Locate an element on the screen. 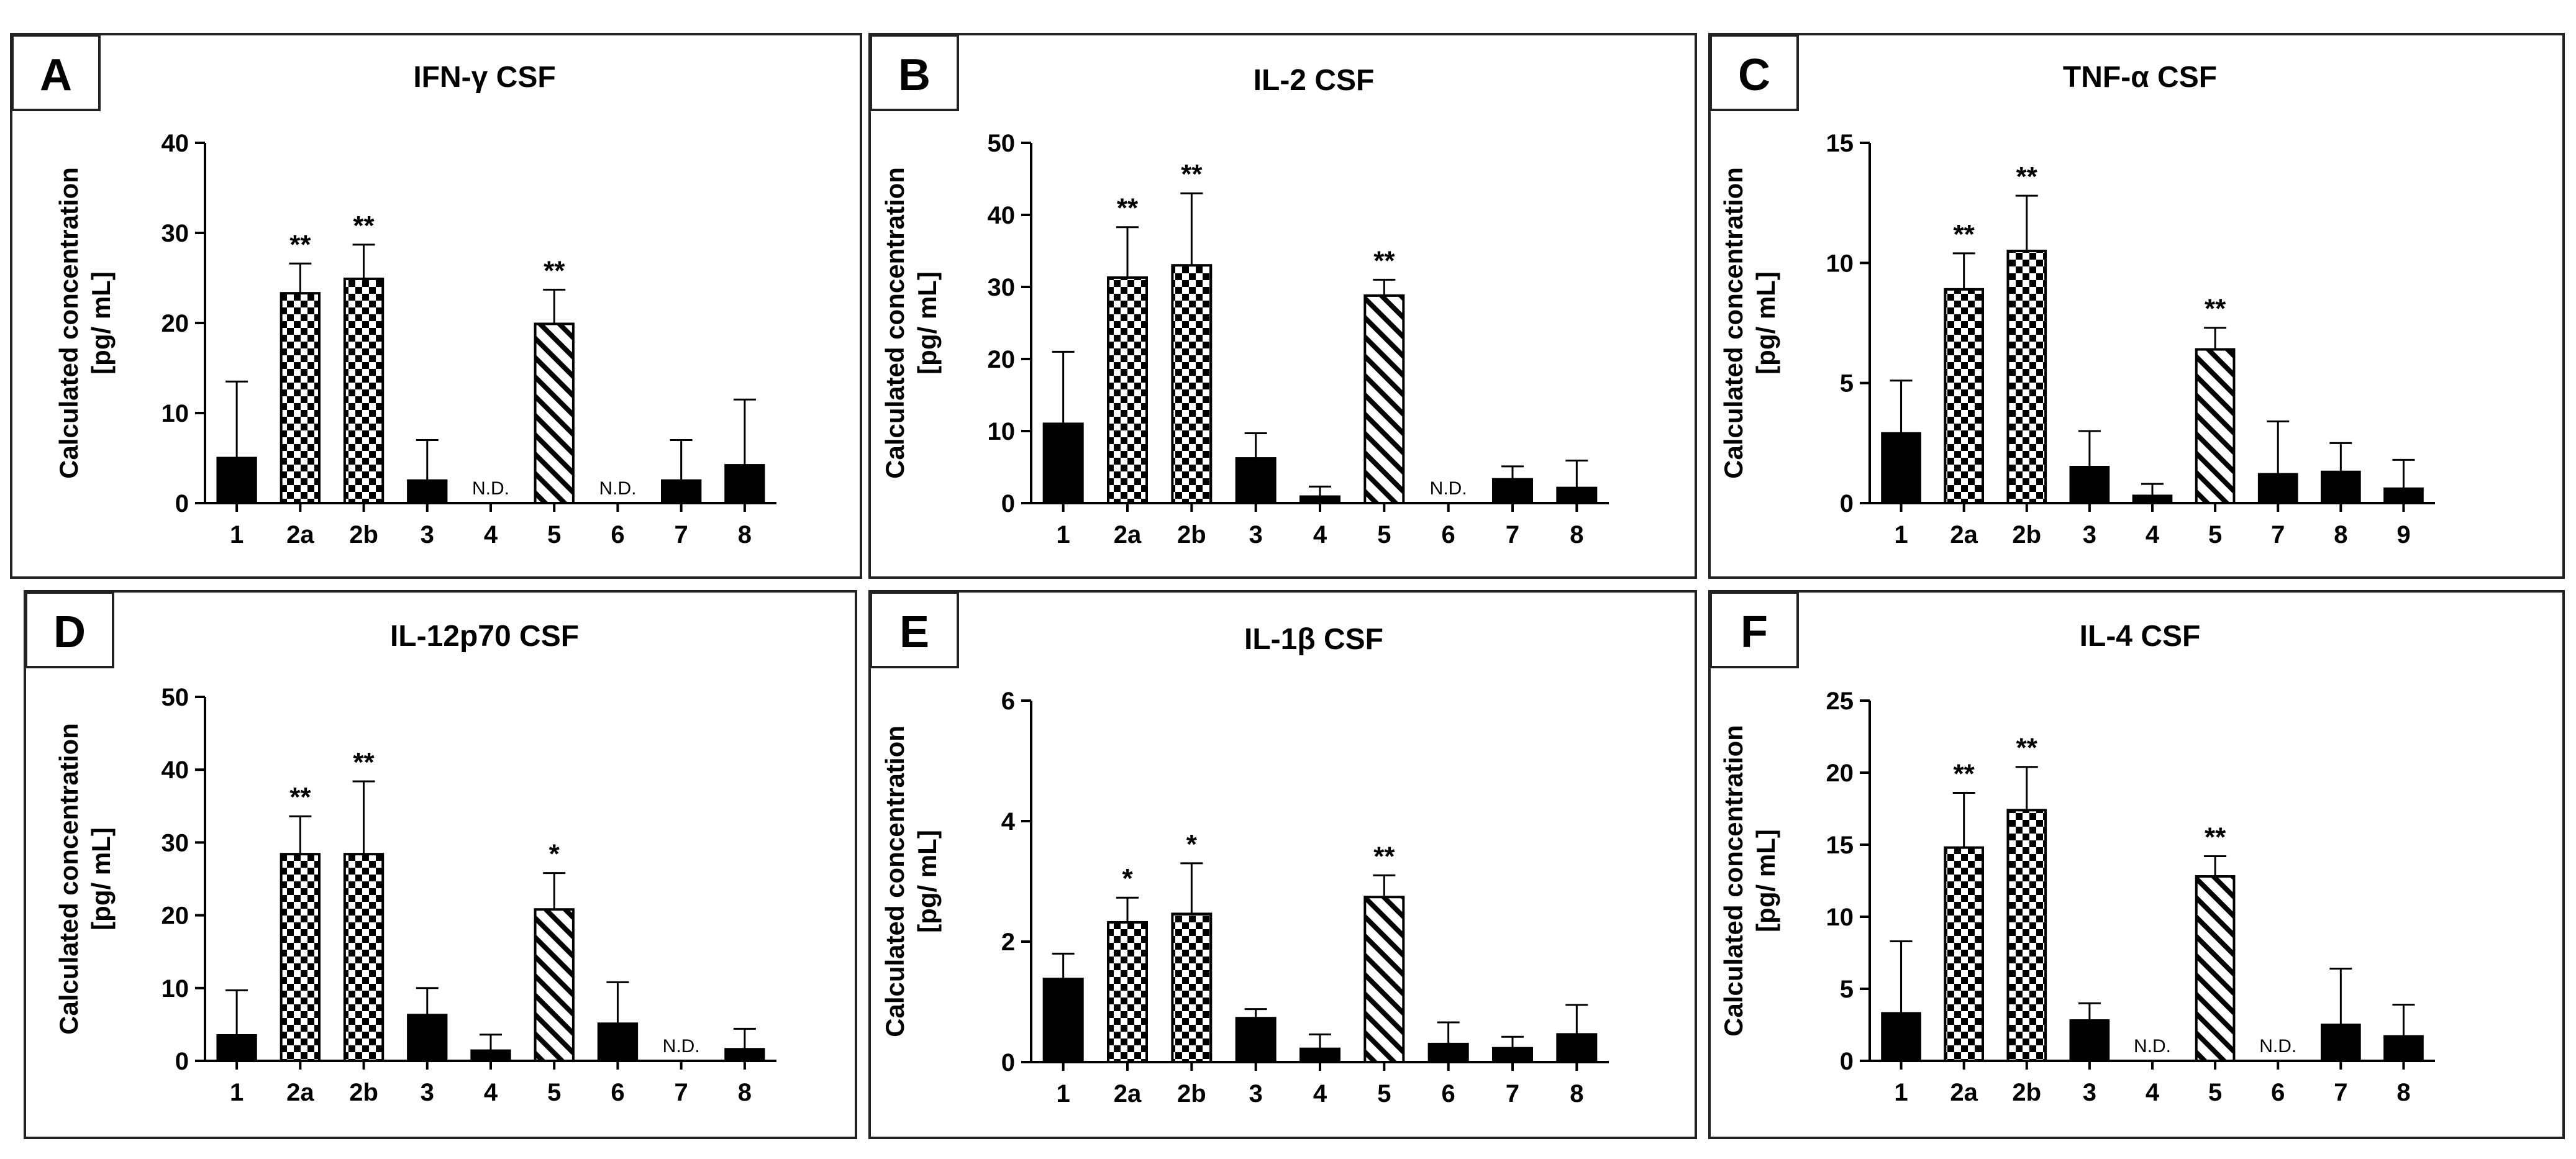  panel-letter: E is located at coordinates (914, 632).